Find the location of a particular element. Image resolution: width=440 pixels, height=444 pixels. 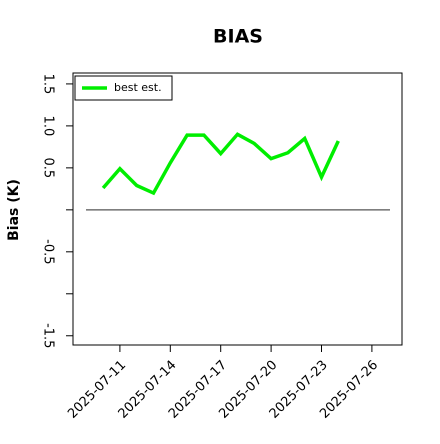

y-tick-label: -1.5 is located at coordinates (48, 335).